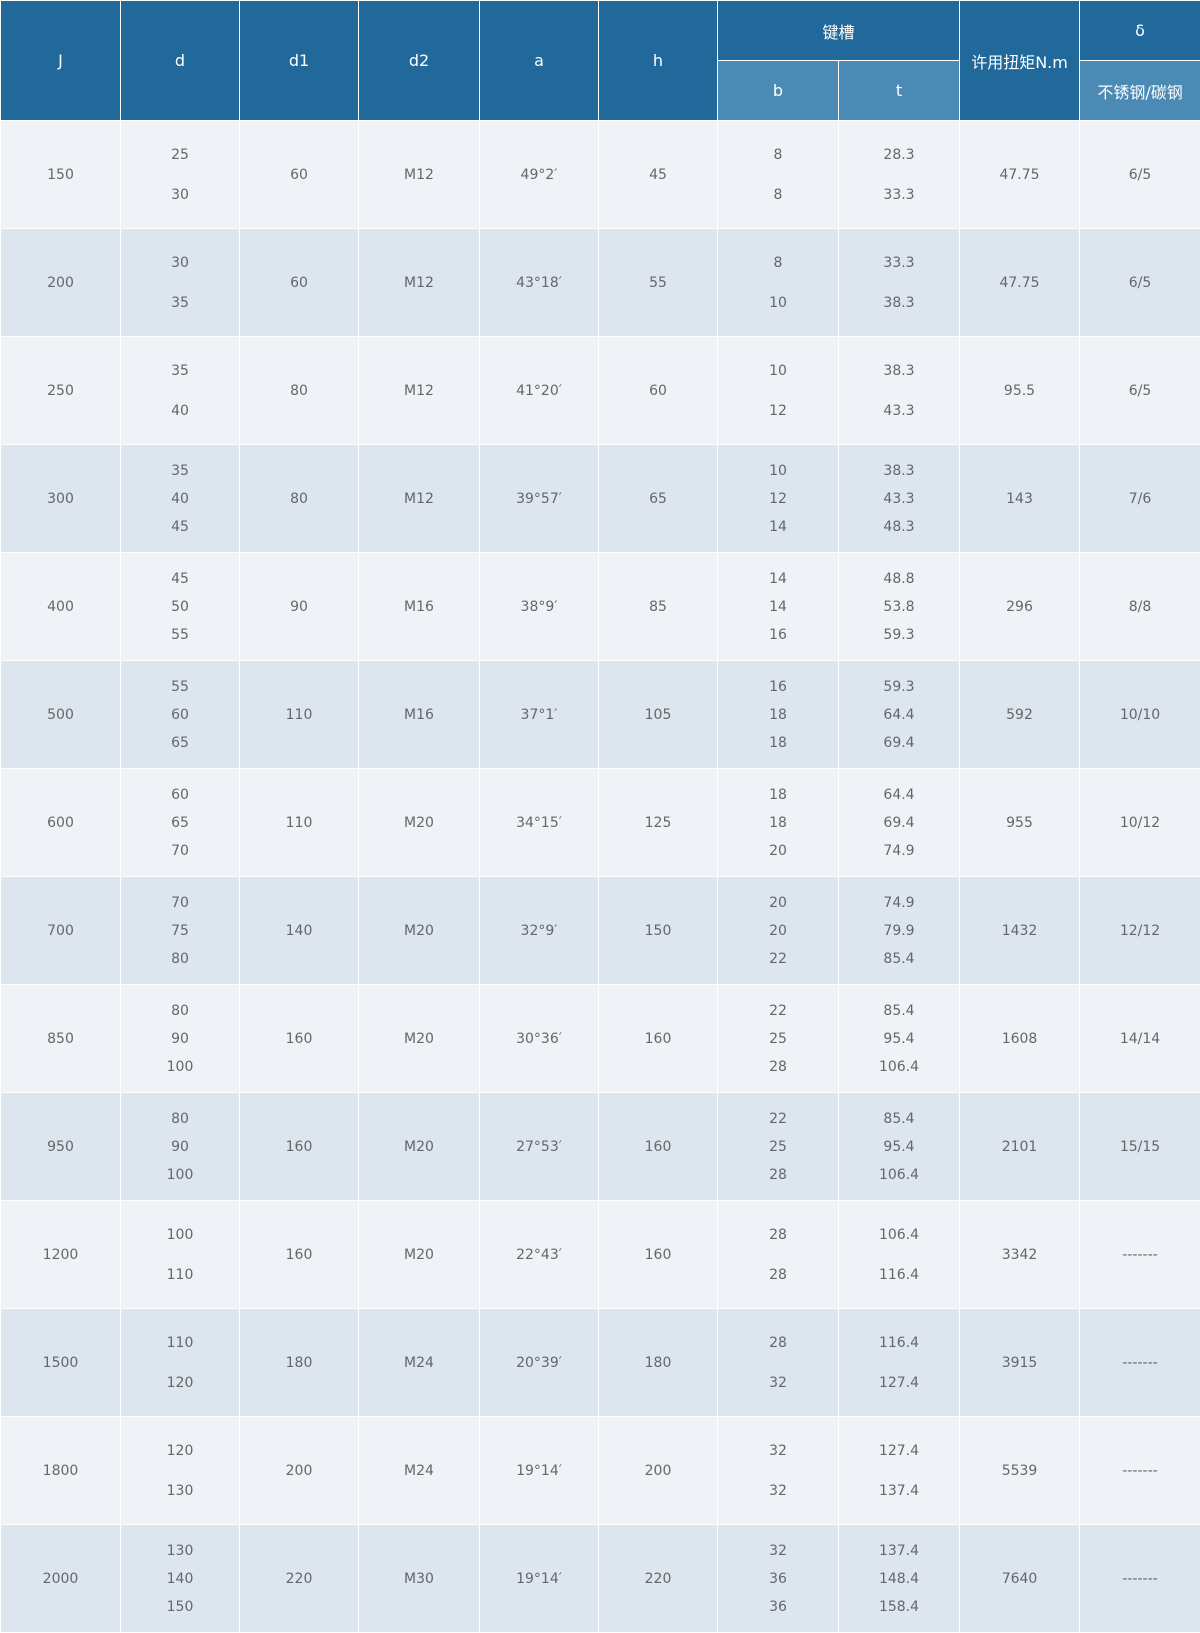  What do you see at coordinates (658, 823) in the screenshot?
I see `cell-h: 125` at bounding box center [658, 823].